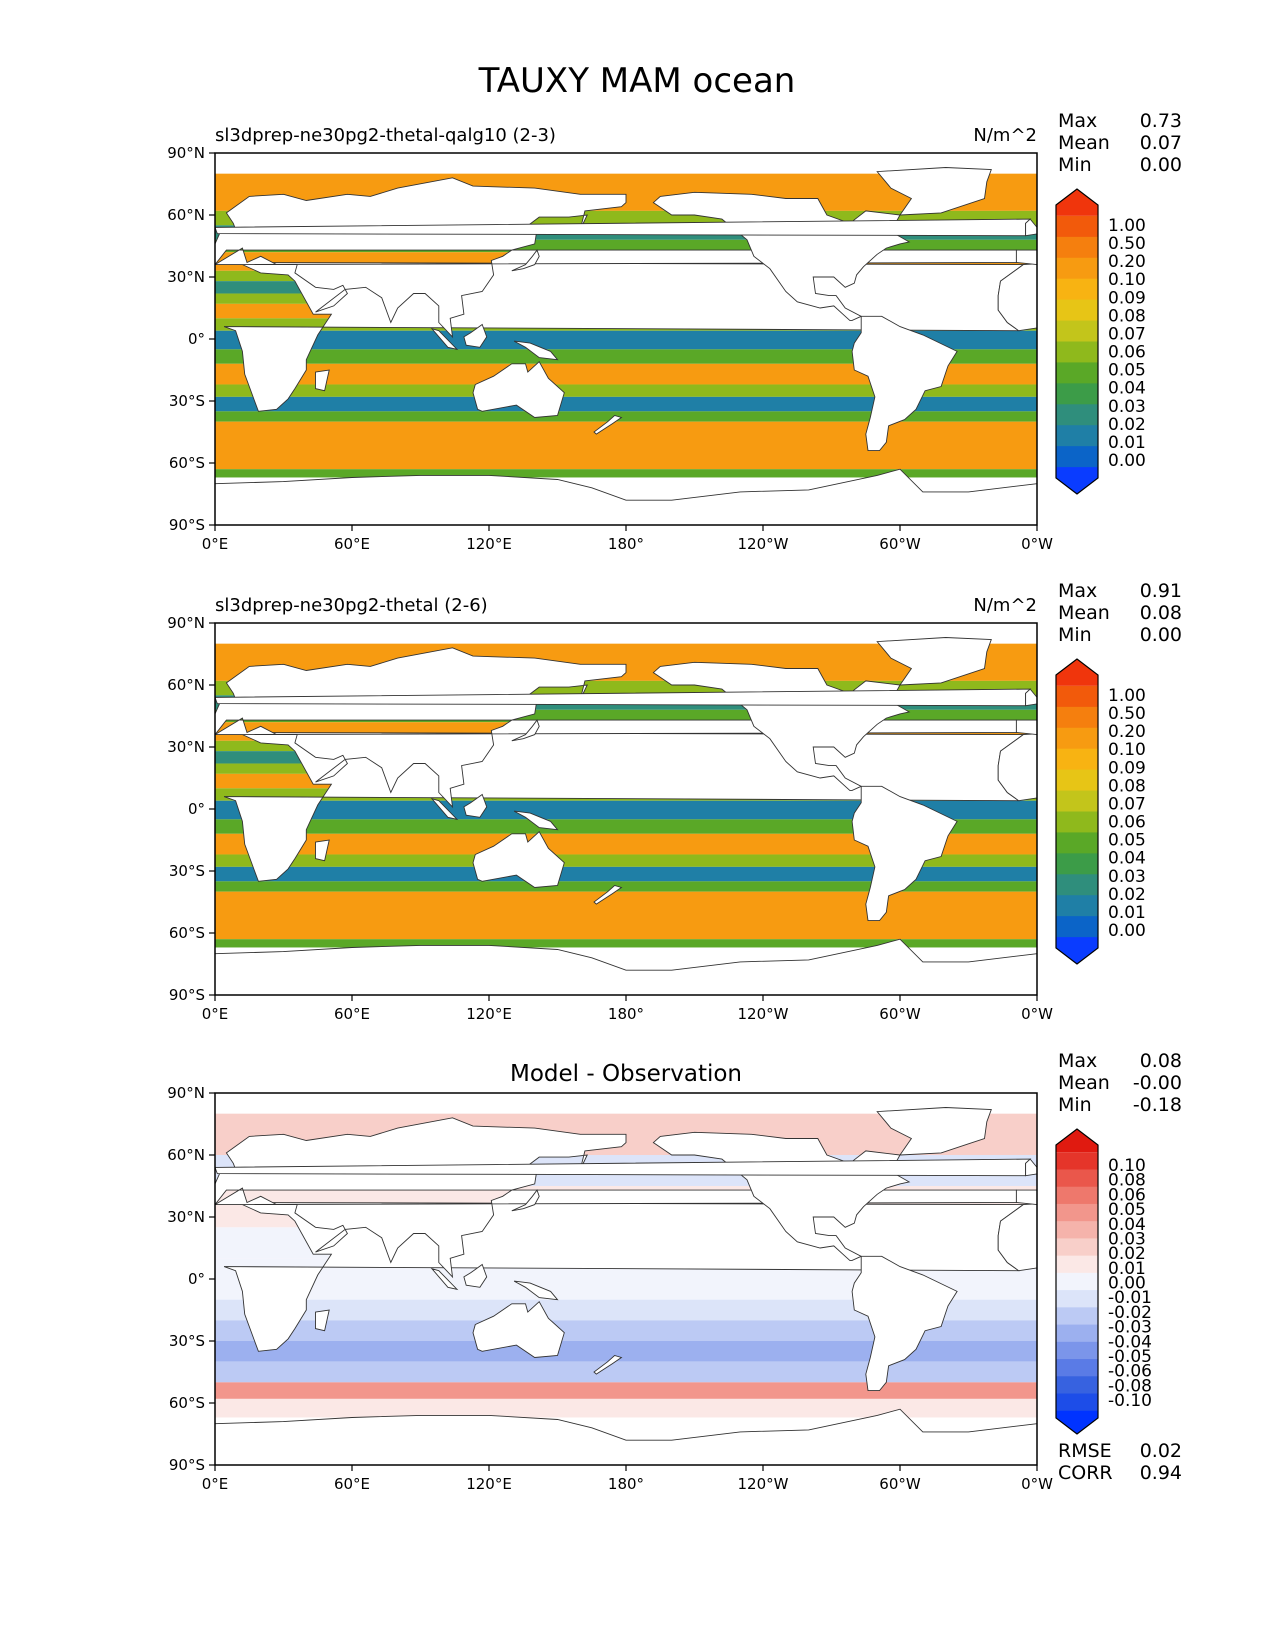  Describe the element at coordinates (1077, 591) in the screenshot. I see `stat-label: Max` at that location.